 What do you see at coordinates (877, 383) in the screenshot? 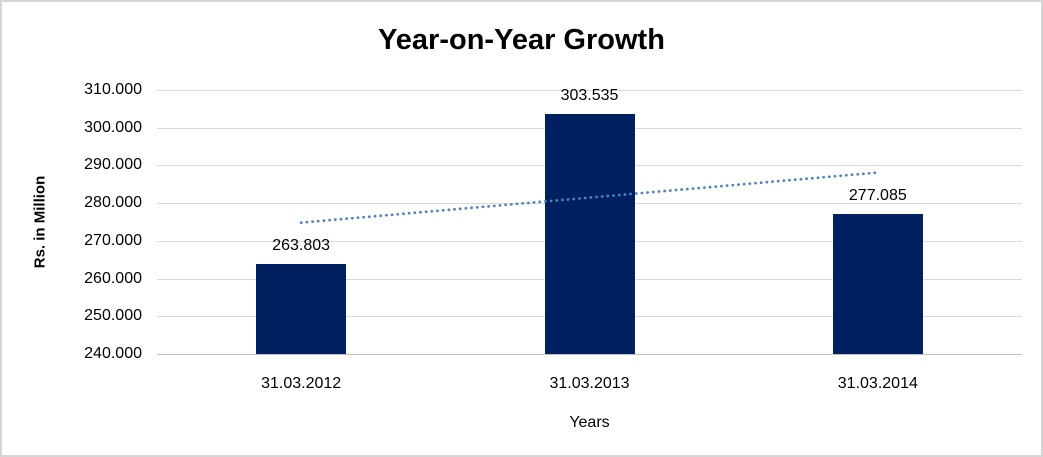
I see `x-tick-label: 31.03.2014` at bounding box center [877, 383].